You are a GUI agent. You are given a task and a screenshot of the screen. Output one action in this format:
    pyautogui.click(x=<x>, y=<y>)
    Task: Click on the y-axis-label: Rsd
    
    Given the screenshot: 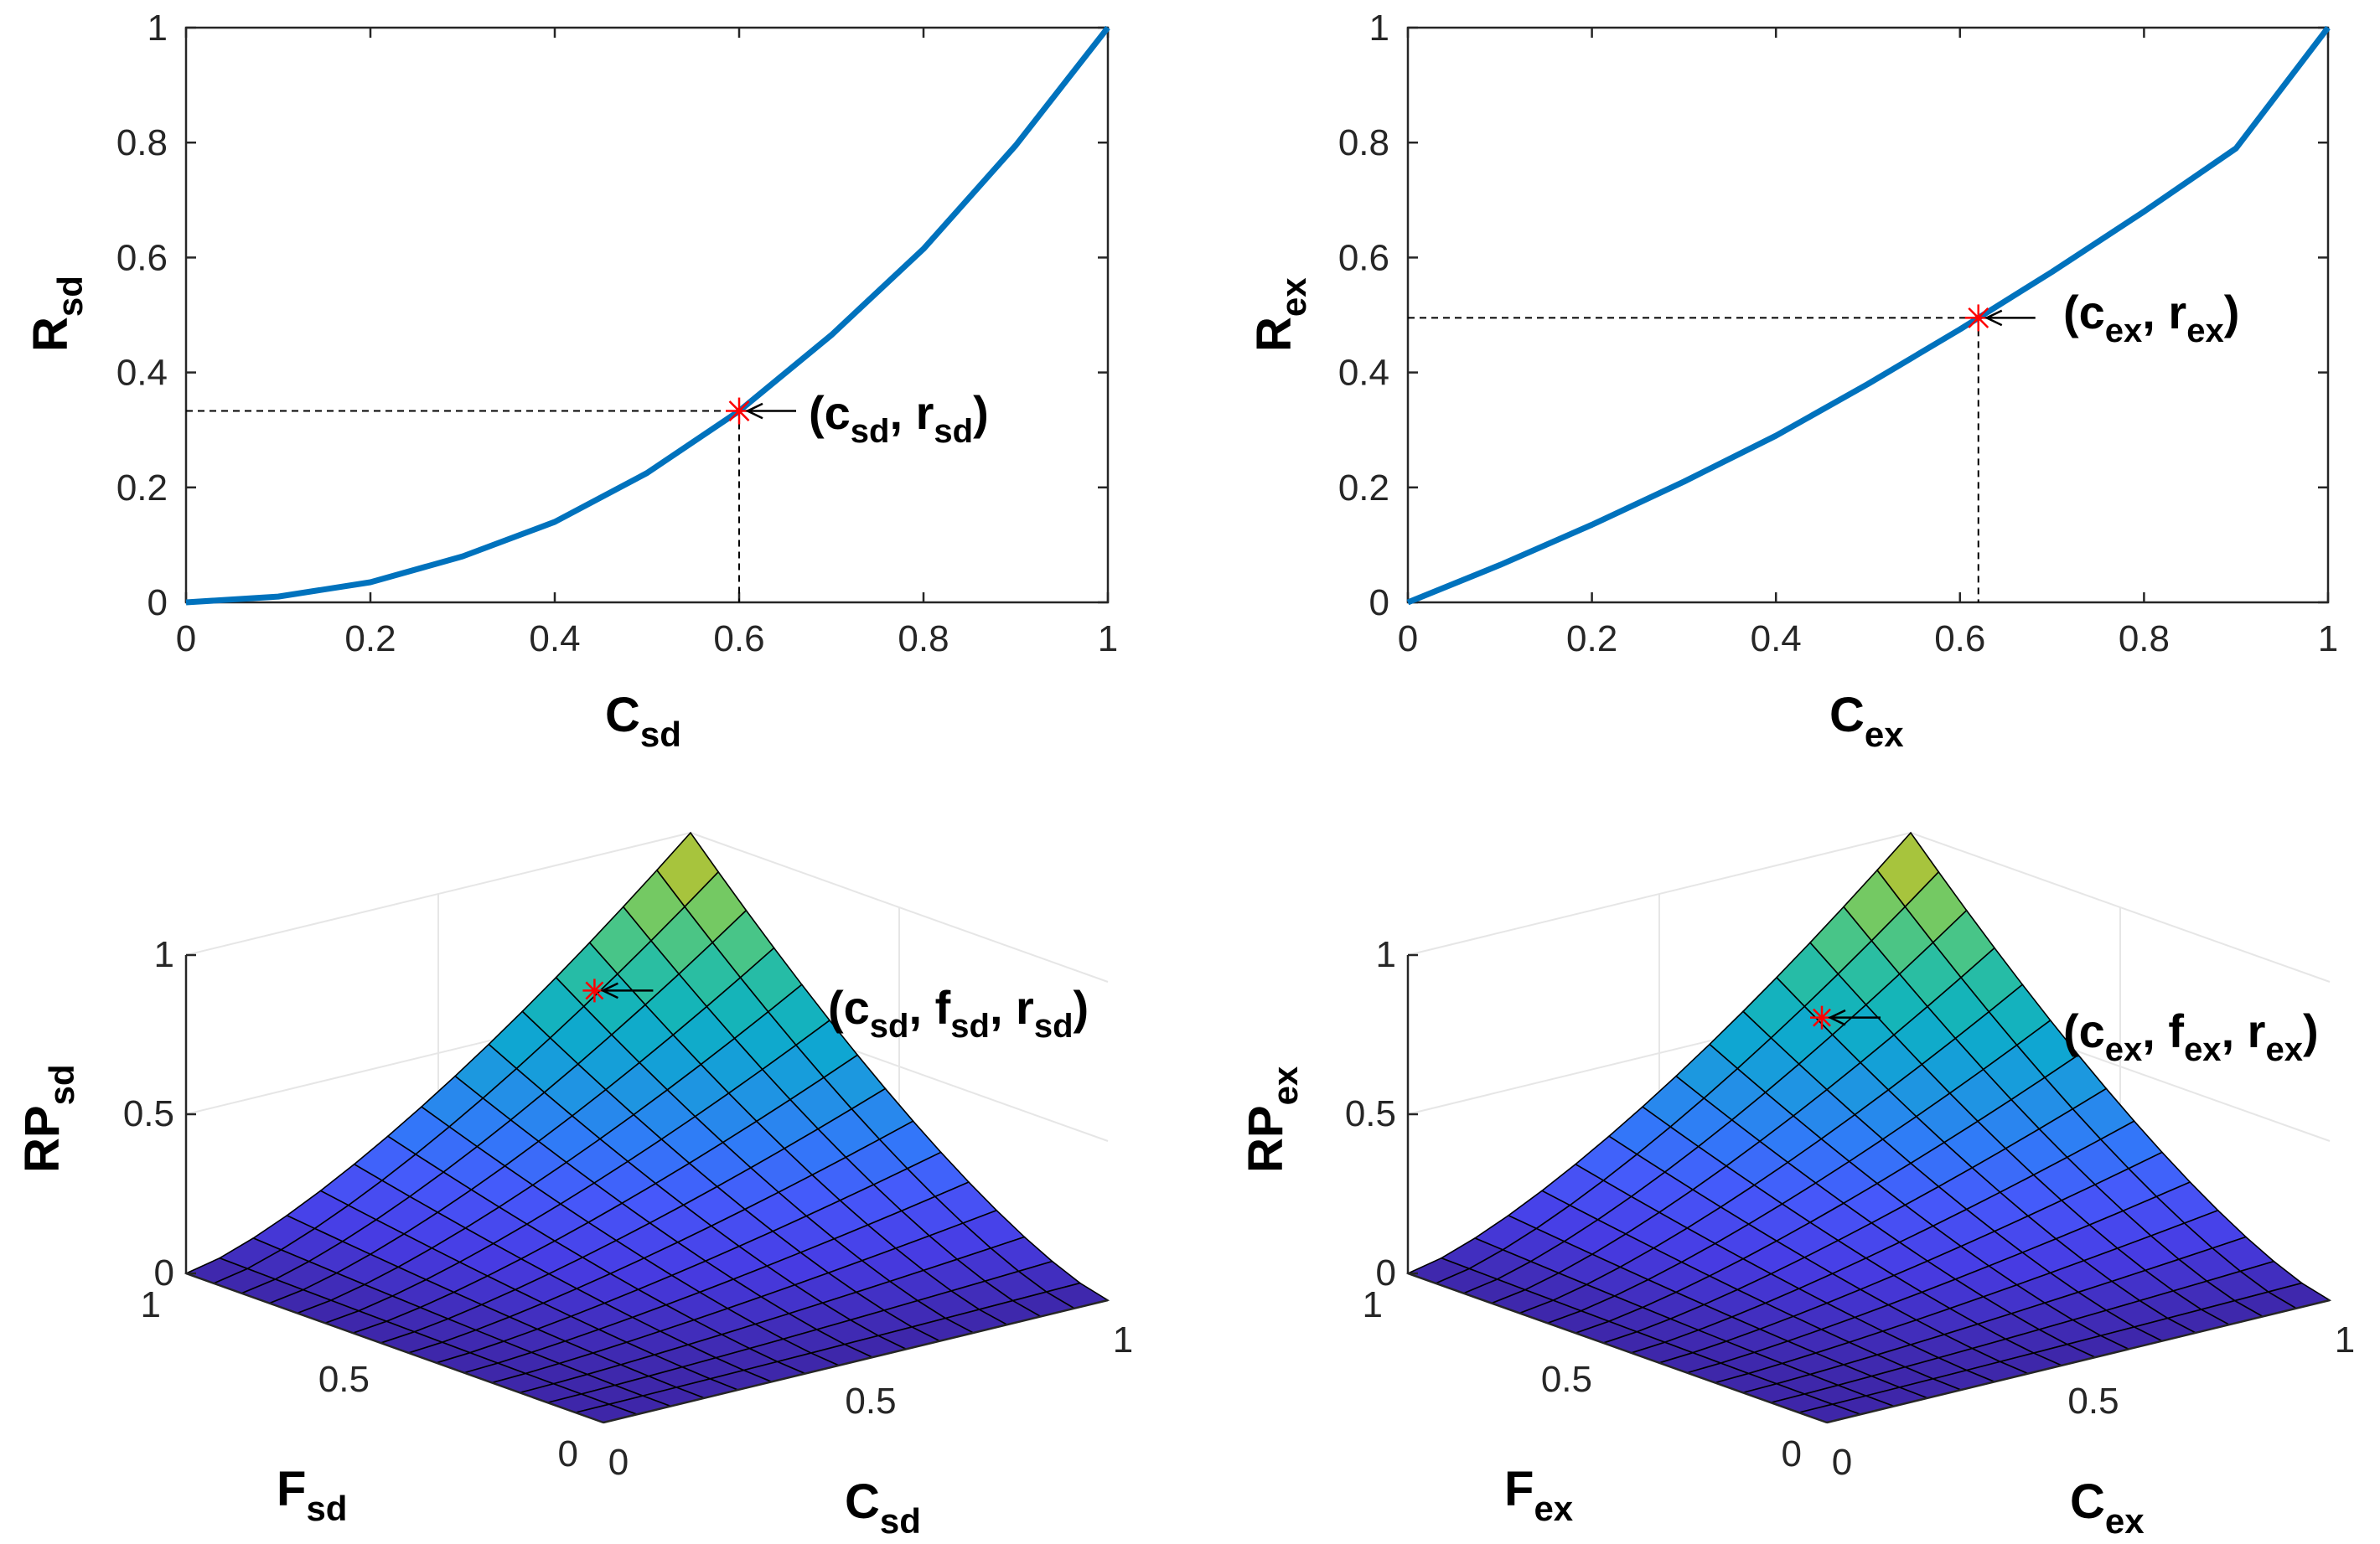 What is the action you would take?
    pyautogui.click(x=57, y=314)
    